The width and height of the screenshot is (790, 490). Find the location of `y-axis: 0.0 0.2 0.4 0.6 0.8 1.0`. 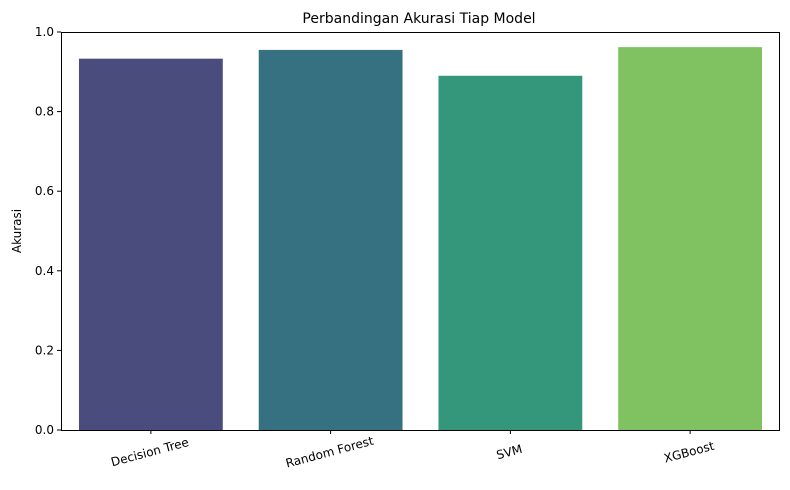

y-axis: 0.0 0.2 0.4 0.6 0.8 1.0 is located at coordinates (48, 231).